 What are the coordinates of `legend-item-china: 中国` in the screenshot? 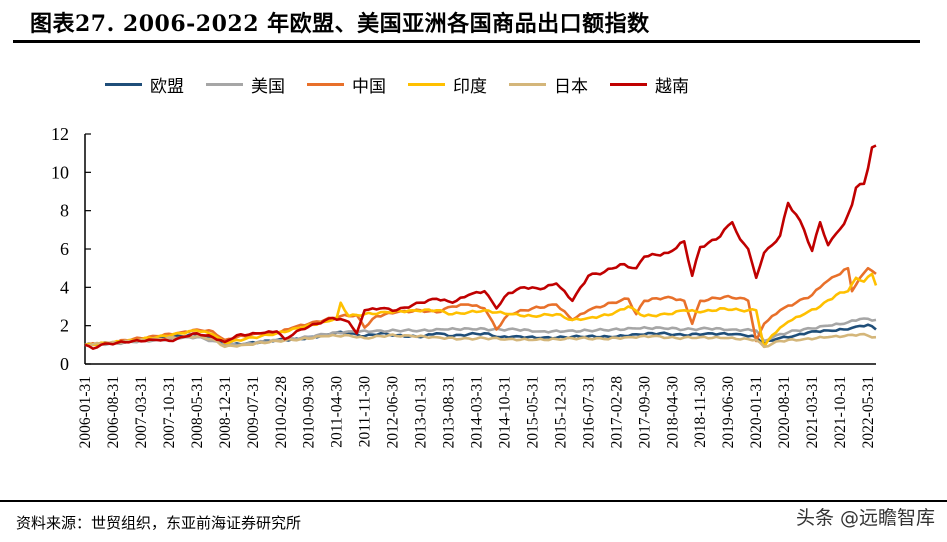 It's located at (346, 84).